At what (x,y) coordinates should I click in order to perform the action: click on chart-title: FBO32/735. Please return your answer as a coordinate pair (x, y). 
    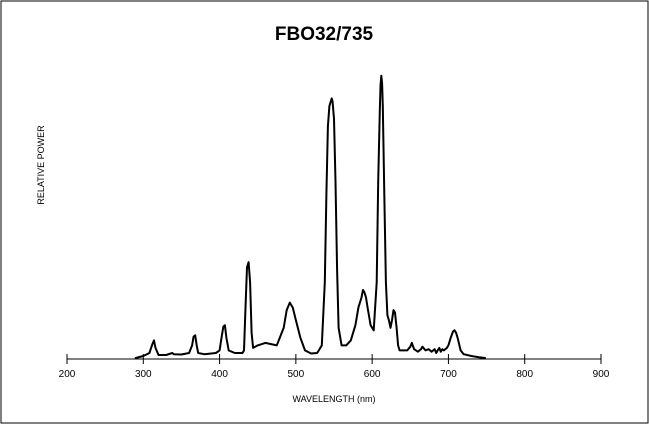
    Looking at the image, I should click on (324, 34).